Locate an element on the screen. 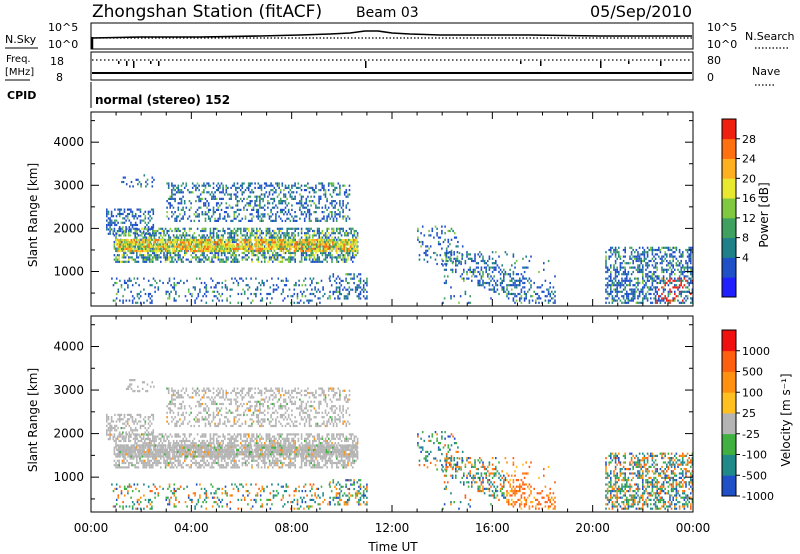 The height and width of the screenshot is (554, 800). freq-label-line2: [MHz] is located at coordinates (19, 72).